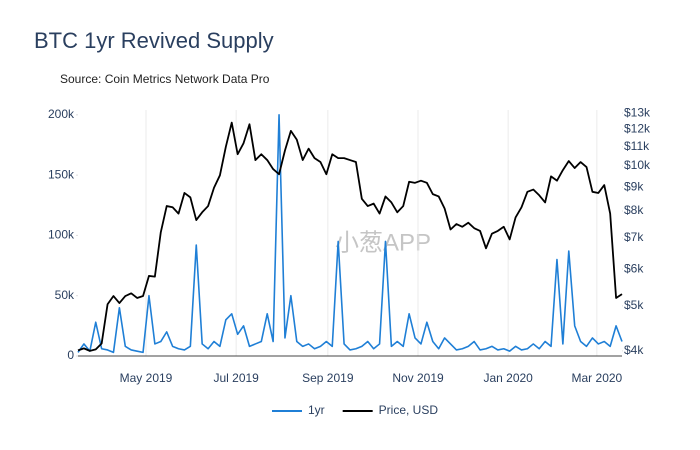 Image resolution: width=700 pixels, height=450 pixels. What do you see at coordinates (61, 235) in the screenshot?
I see `y-tick-label: 100k` at bounding box center [61, 235].